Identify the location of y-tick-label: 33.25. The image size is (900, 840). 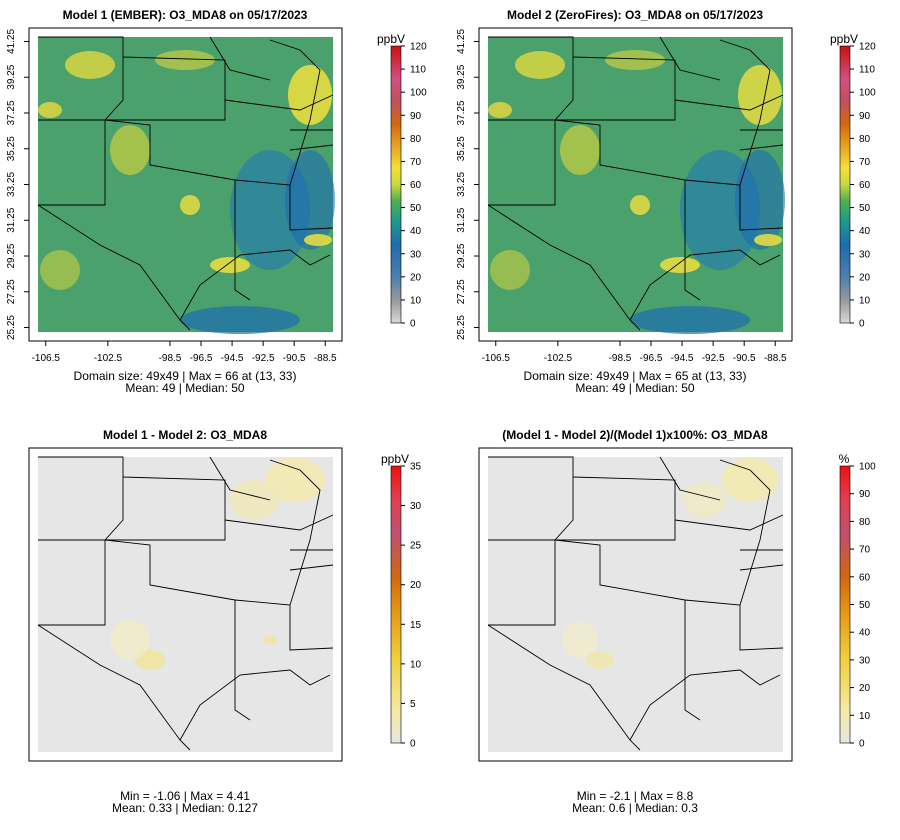
(11, 184).